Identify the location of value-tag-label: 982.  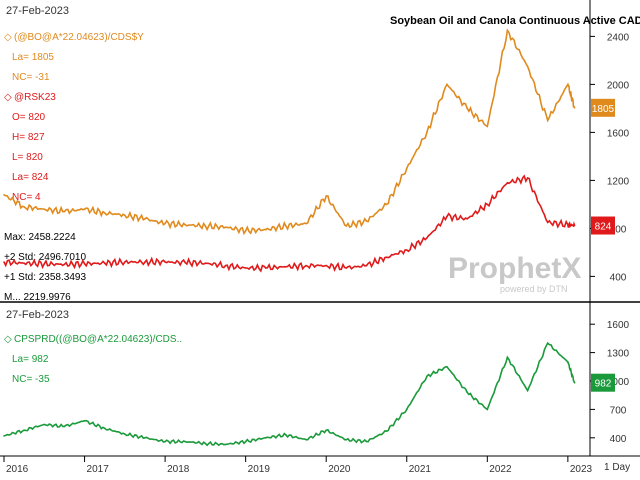
(603, 384).